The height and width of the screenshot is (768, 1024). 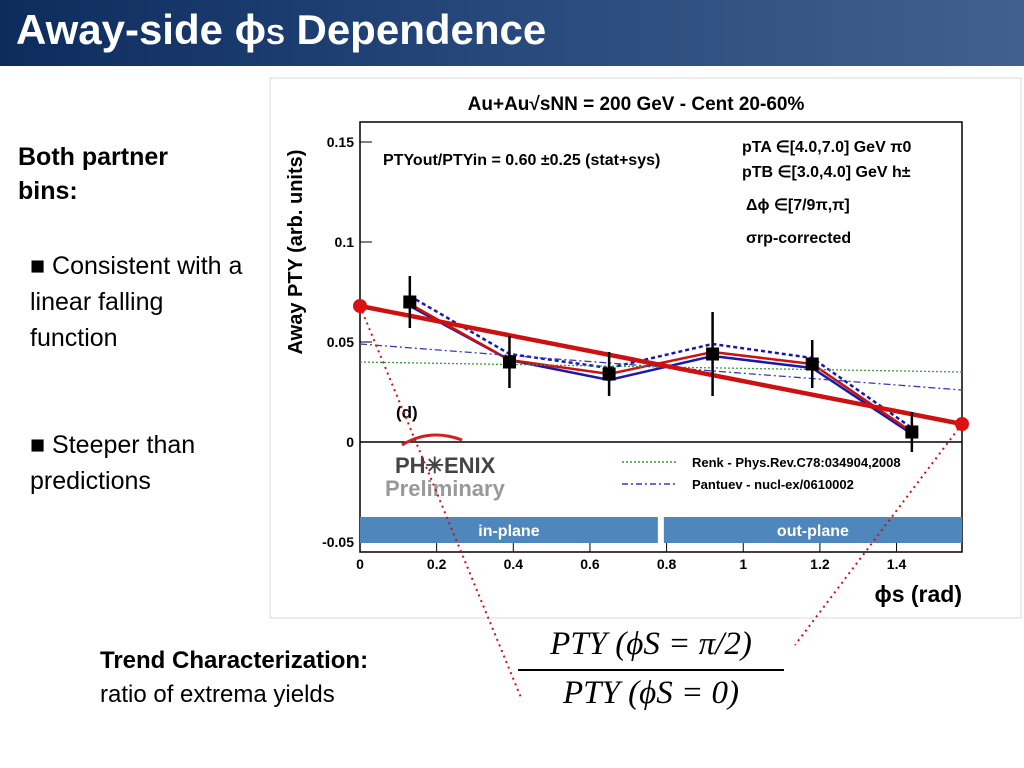 I want to click on ratio-formula: PTY (ϕS = π/2) PTY (ϕS = 0), so click(x=651, y=669).